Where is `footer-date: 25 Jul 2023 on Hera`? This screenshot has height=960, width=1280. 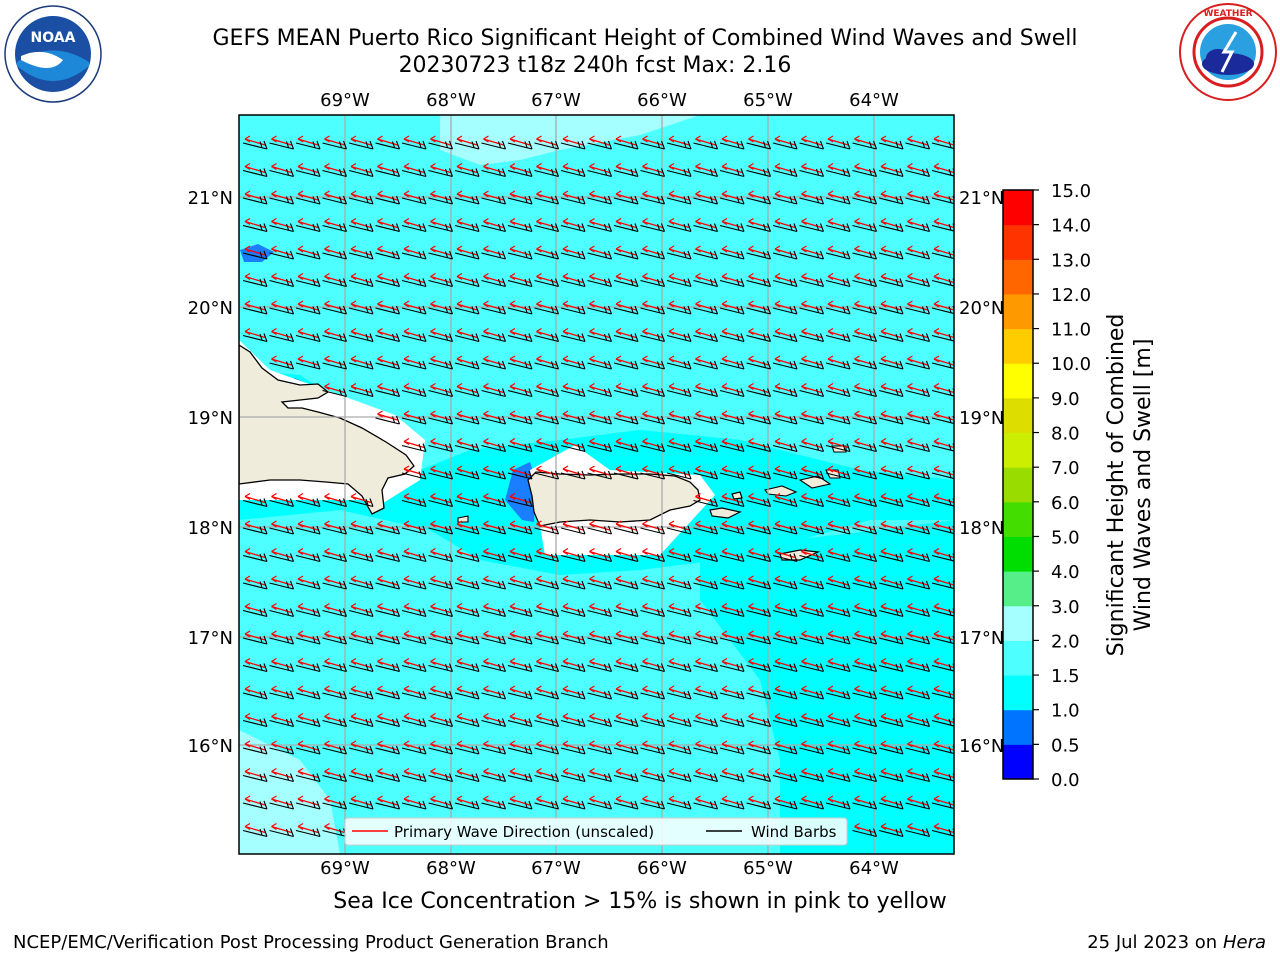
footer-date: 25 Jul 2023 on Hera is located at coordinates (1176, 942).